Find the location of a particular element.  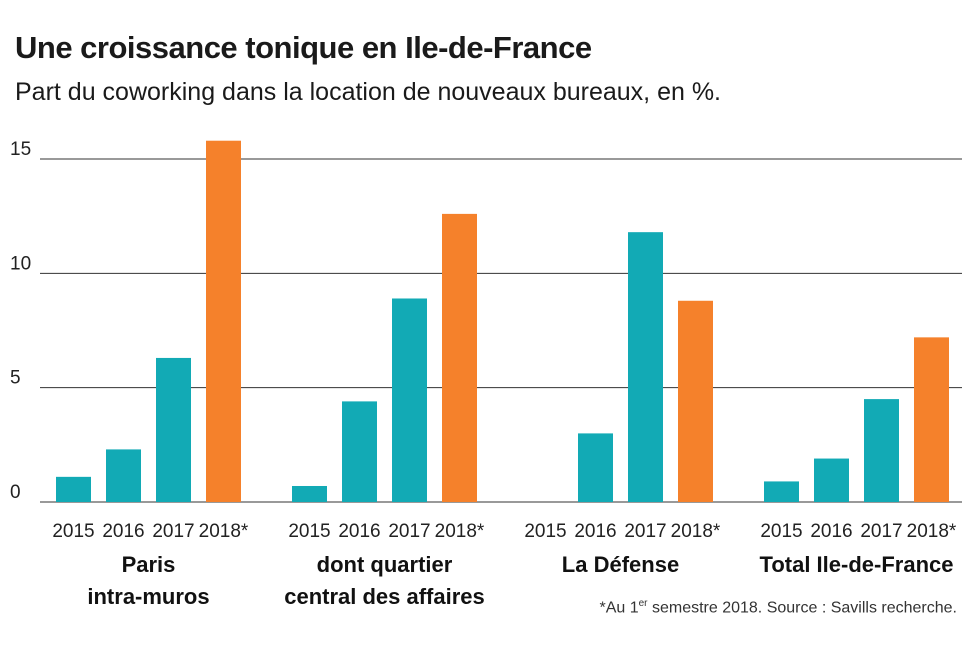

year-label-group4-2018: 2018* is located at coordinates (932, 531).